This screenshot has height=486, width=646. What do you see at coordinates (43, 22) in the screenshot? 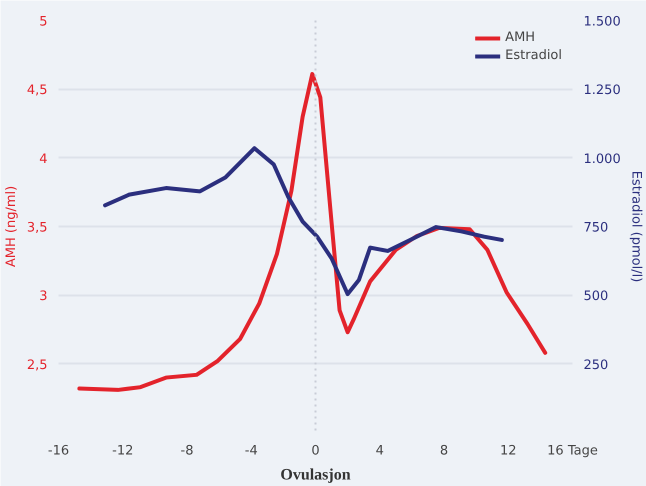
I see `y-tick-label: 5` at bounding box center [43, 22].